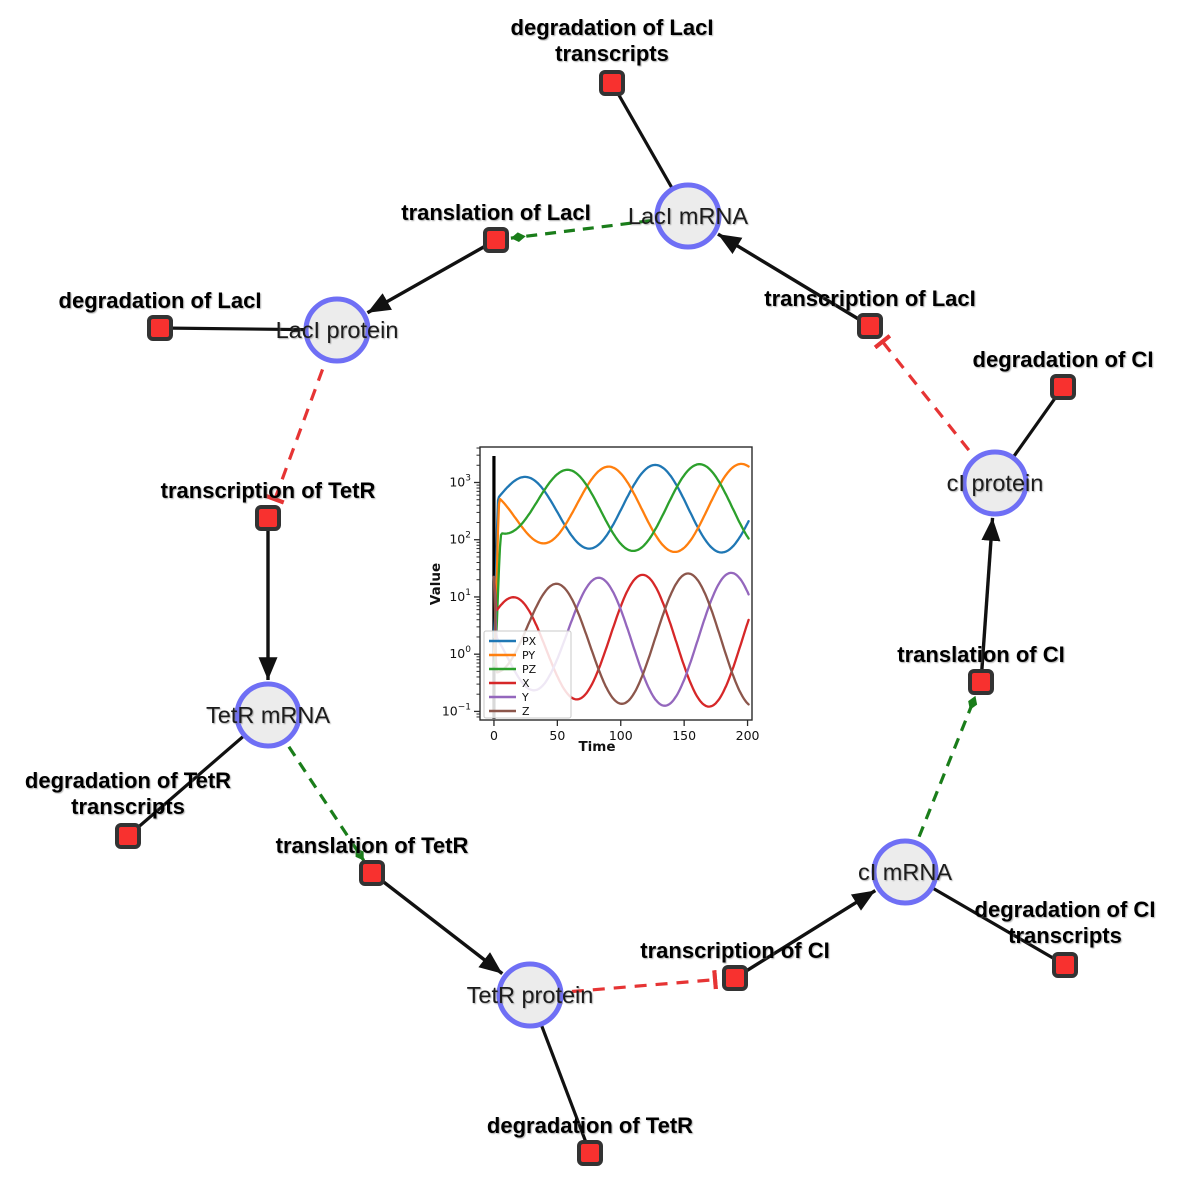 The height and width of the screenshot is (1200, 1189). What do you see at coordinates (525, 697) in the screenshot?
I see `legend-label-Y: Y` at bounding box center [525, 697].